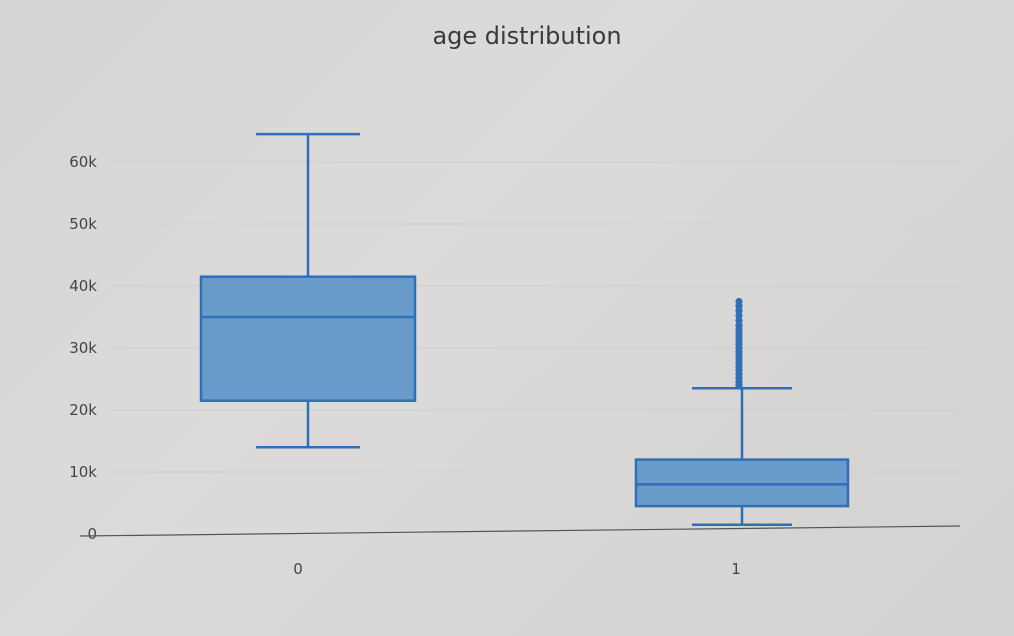 This screenshot has width=1014, height=636. Describe the element at coordinates (92, 534) in the screenshot. I see `y-tick-label: 0` at that location.